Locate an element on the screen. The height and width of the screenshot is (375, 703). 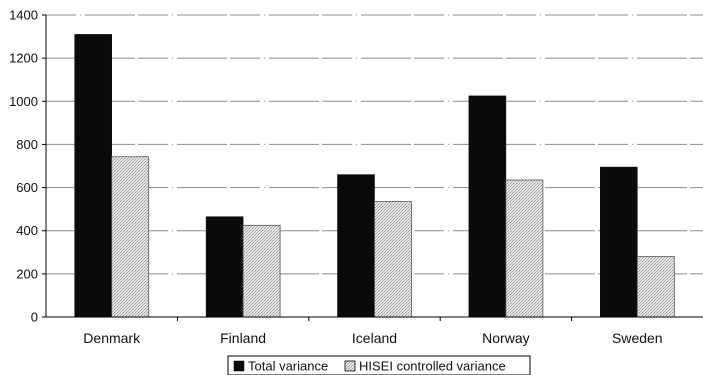
y-tick-label: 1400 is located at coordinates (23, 15).